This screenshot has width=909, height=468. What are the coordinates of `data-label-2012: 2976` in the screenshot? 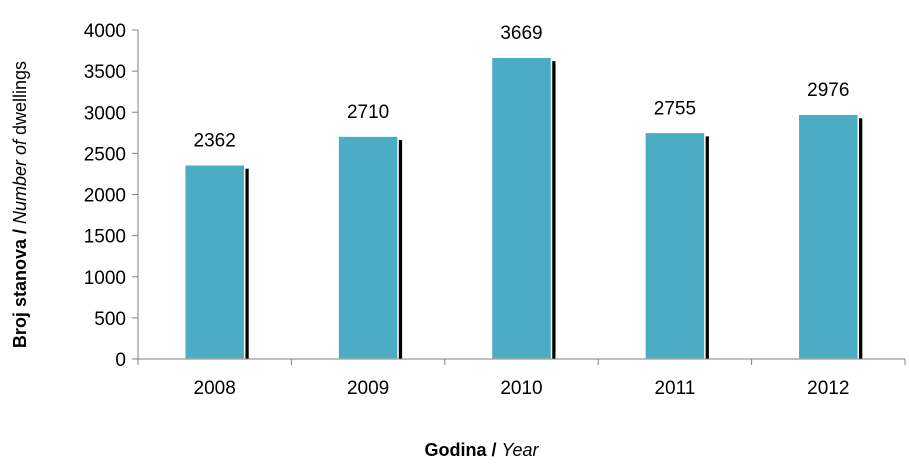 It's located at (828, 90).